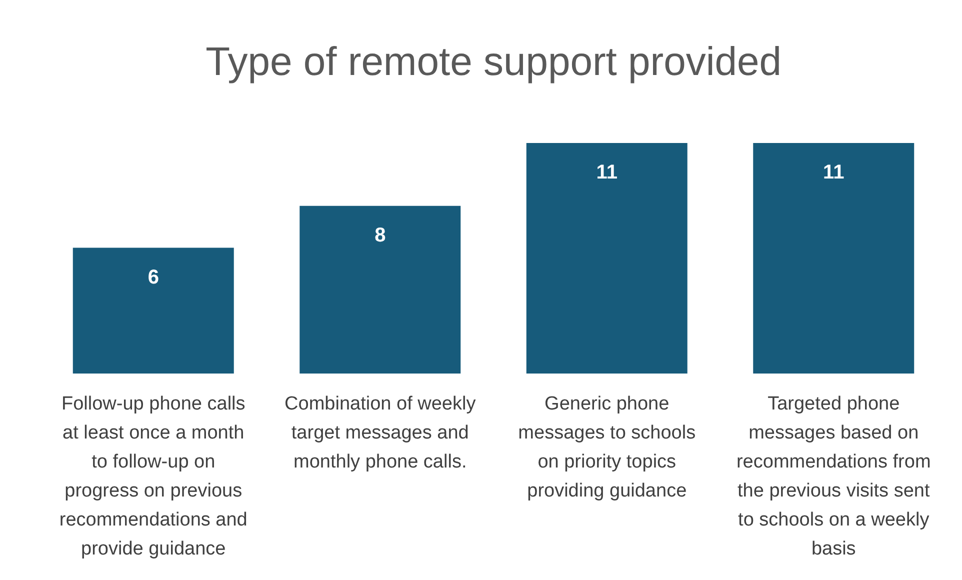 This screenshot has height=580, width=962. Describe the element at coordinates (833, 476) in the screenshot. I see `x-tick-label: Targeted phone messages based on recommendations from the previous visits sent to schools on a weekly basis` at that location.